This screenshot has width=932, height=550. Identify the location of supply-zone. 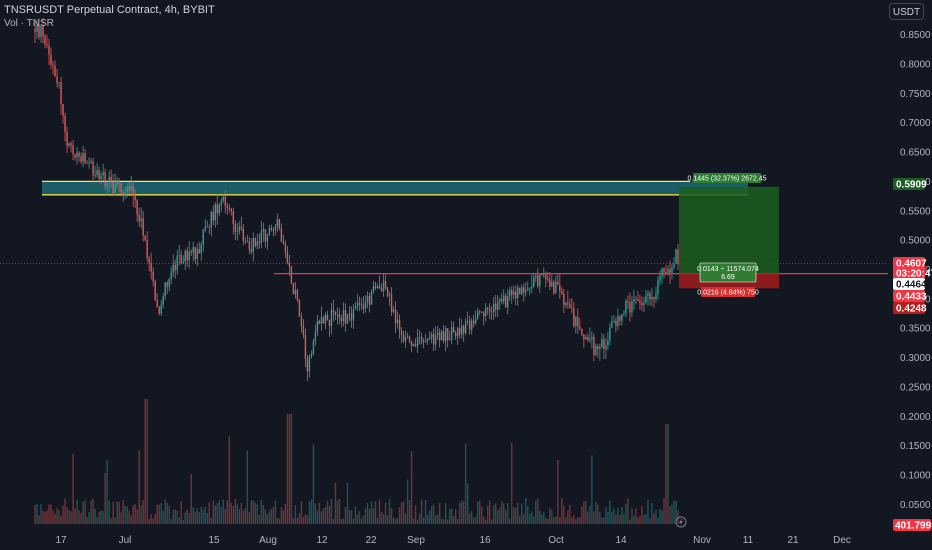
(395, 188).